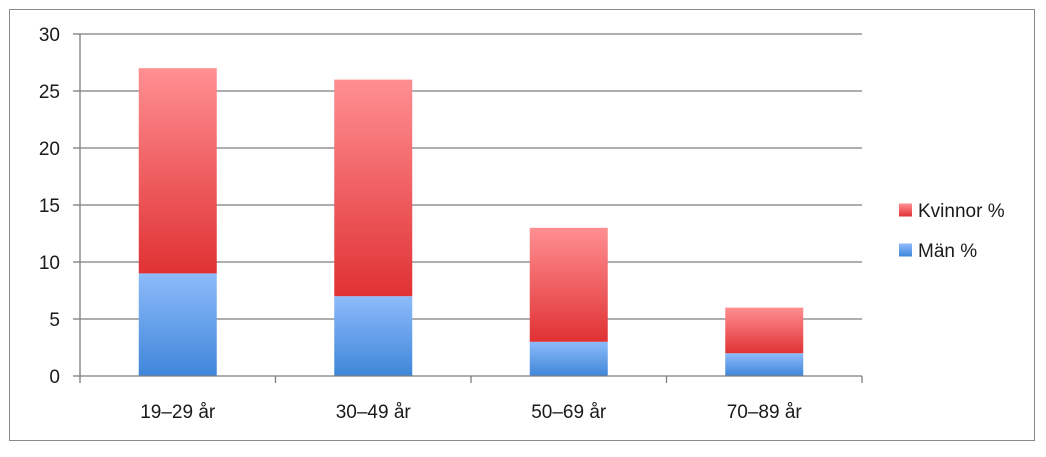 This screenshot has height=457, width=1046. I want to click on x-tick-label-0: 19–29 år, so click(178, 412).